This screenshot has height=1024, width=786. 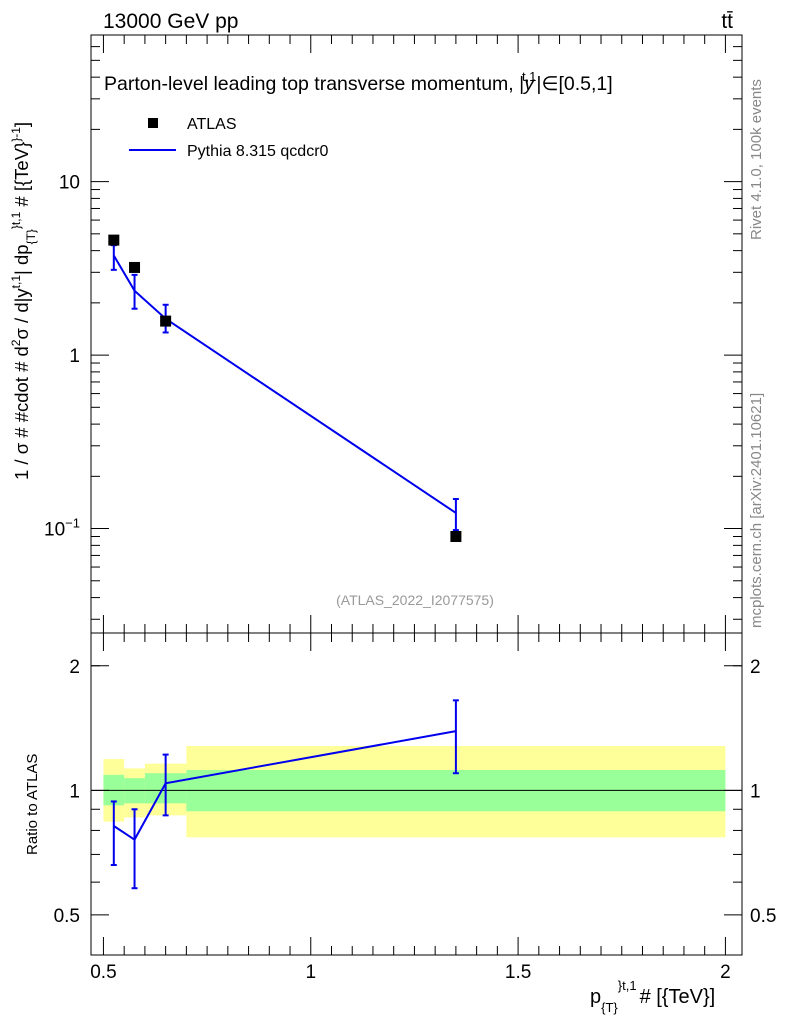 What do you see at coordinates (756, 510) in the screenshot?
I see `source-label: mcplots.cern.ch [arXiv:2401.10621]` at bounding box center [756, 510].